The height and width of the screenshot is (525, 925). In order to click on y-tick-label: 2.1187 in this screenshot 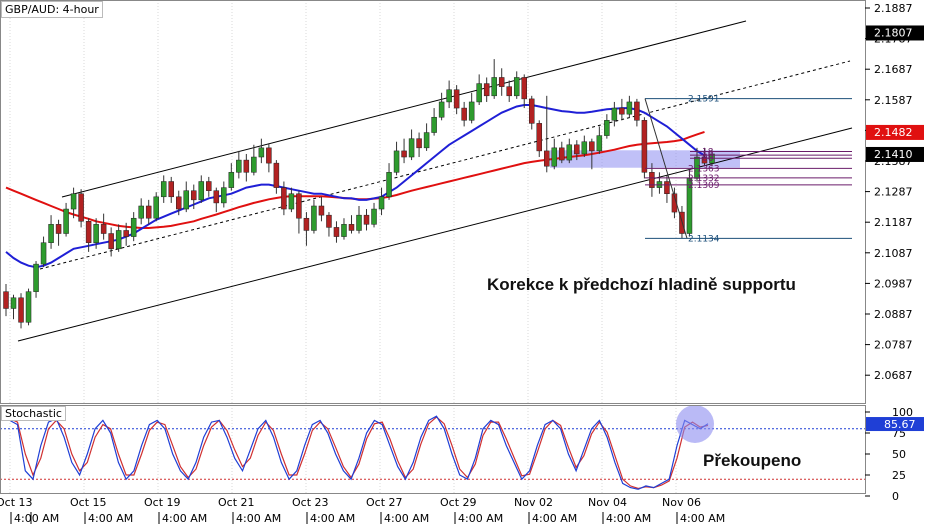, I will do `click(893, 222)`.